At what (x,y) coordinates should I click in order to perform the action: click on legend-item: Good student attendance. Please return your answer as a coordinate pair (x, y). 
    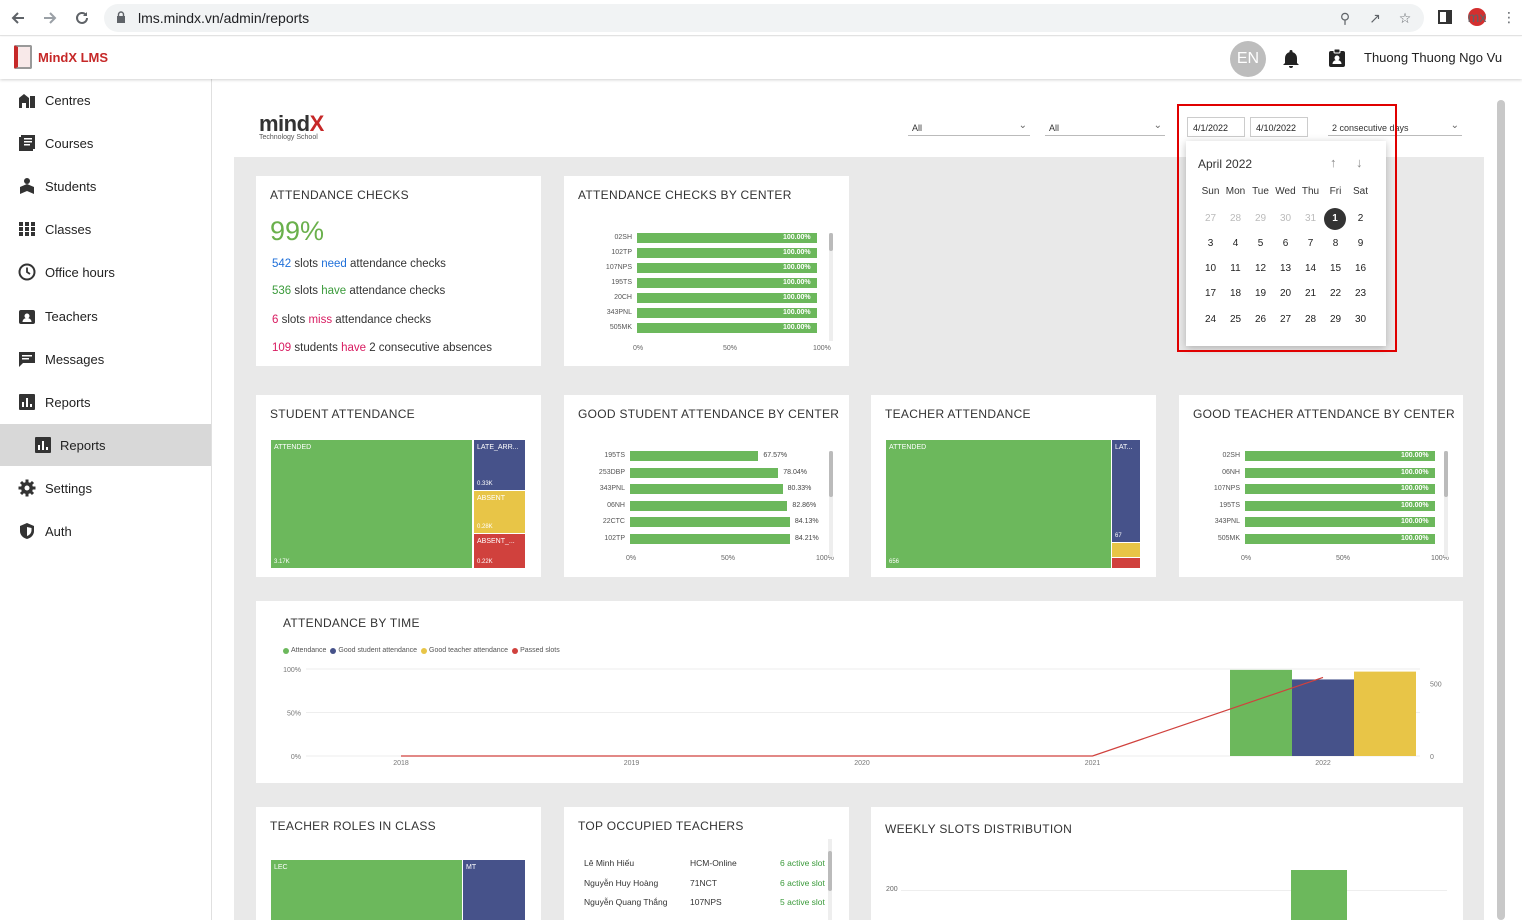
    Looking at the image, I should click on (373, 650).